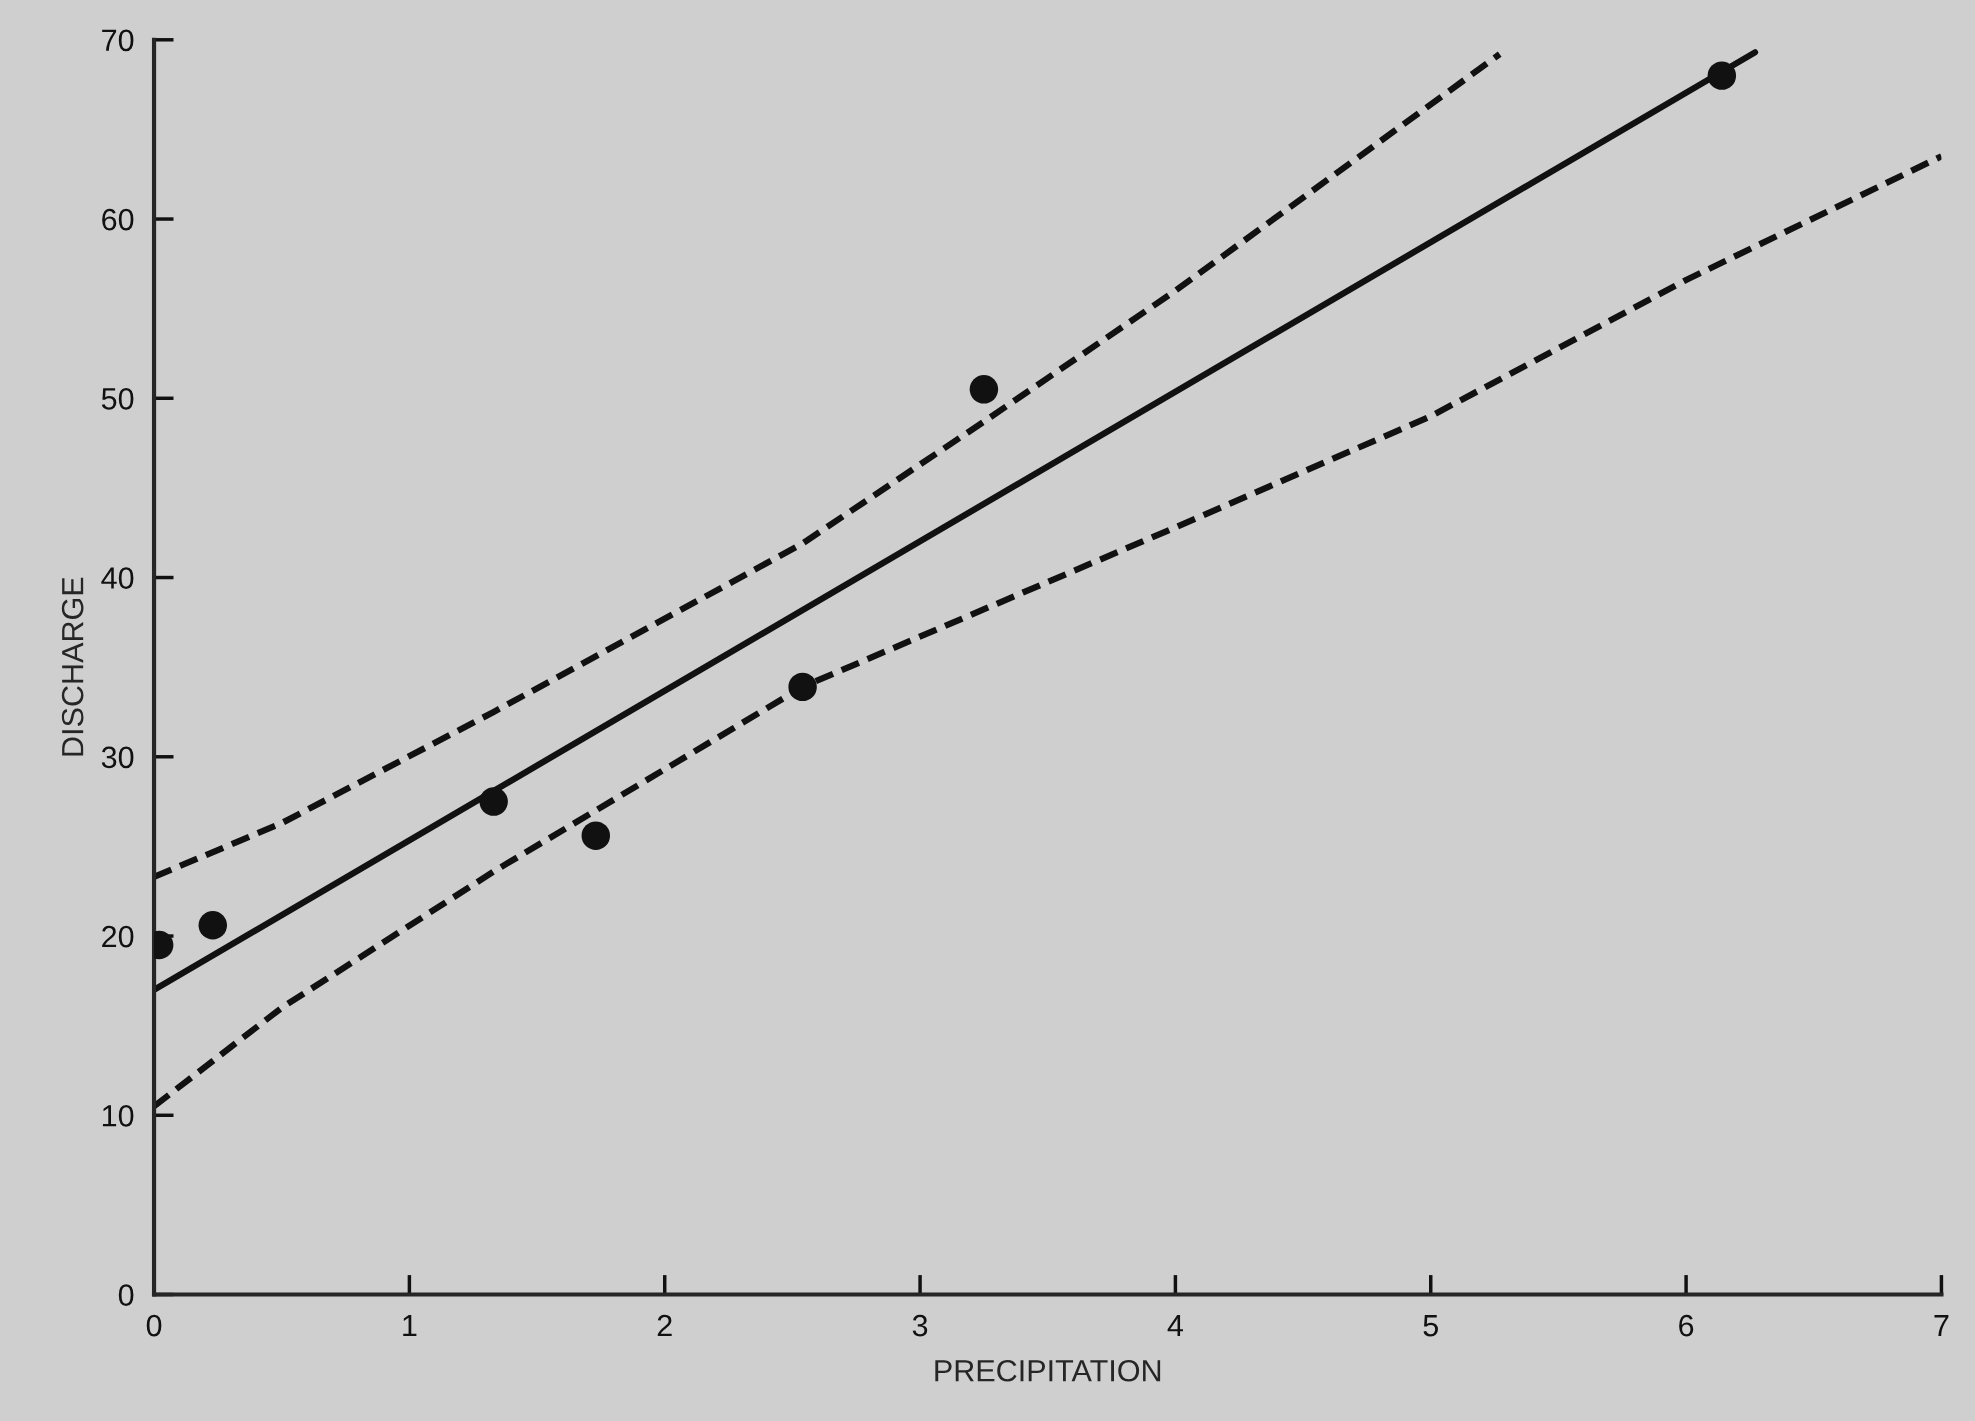 This screenshot has height=1421, width=1975. I want to click on y-tick-label: 70, so click(118, 40).